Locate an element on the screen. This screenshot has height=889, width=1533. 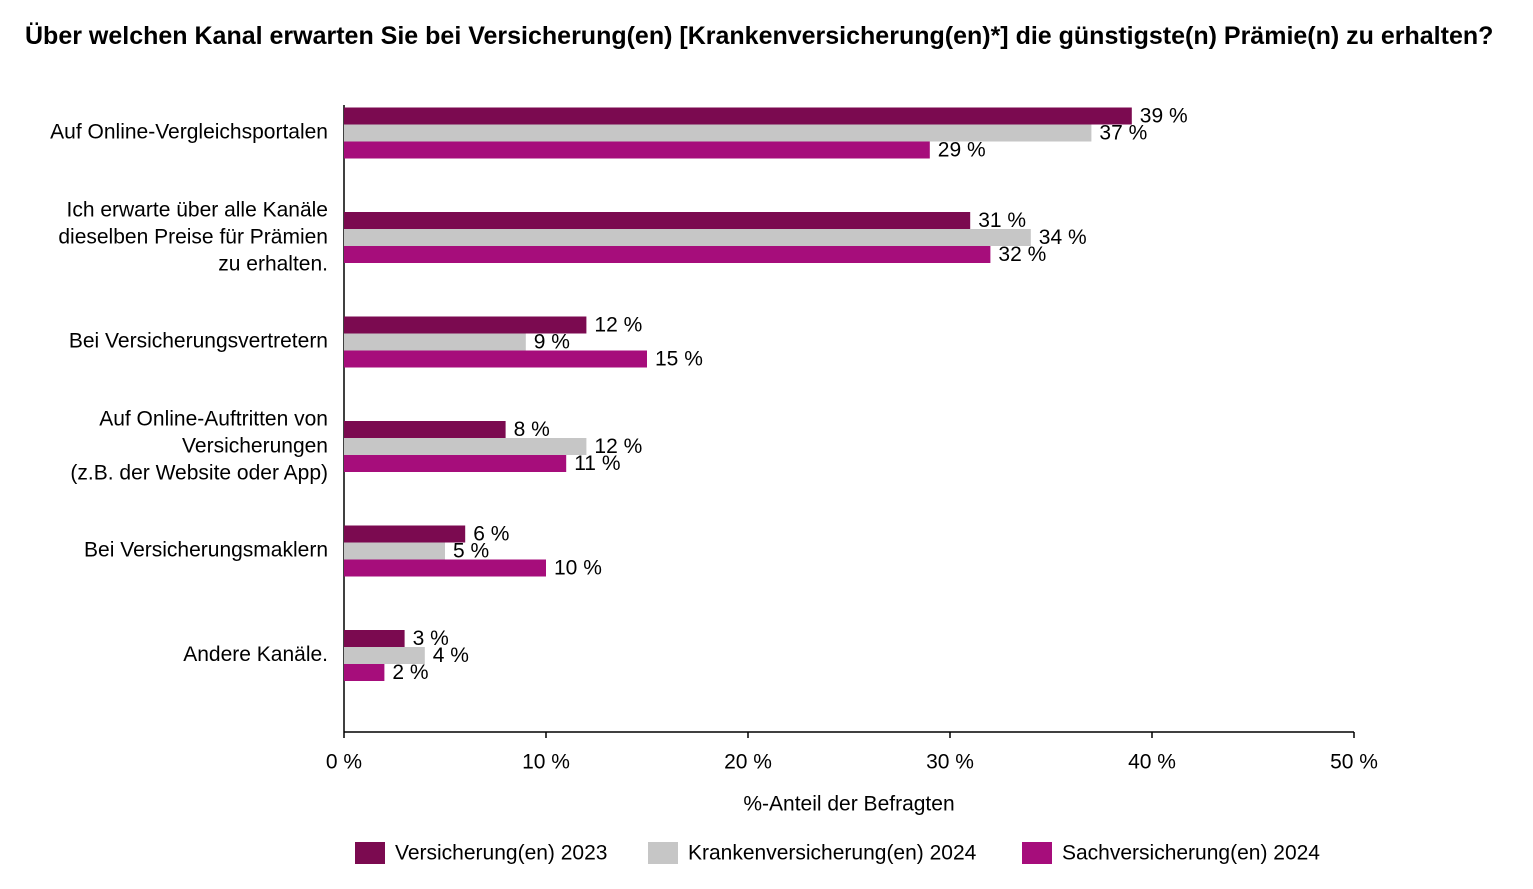
value-label: 10 % is located at coordinates (578, 568).